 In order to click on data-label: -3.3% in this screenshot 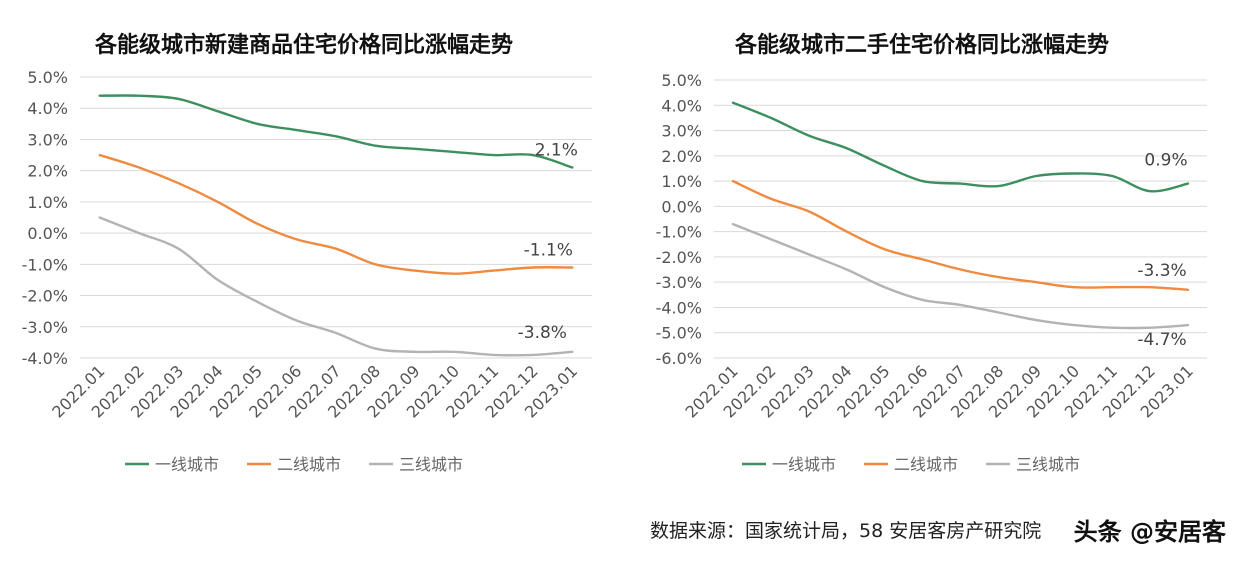, I will do `click(1161, 271)`.